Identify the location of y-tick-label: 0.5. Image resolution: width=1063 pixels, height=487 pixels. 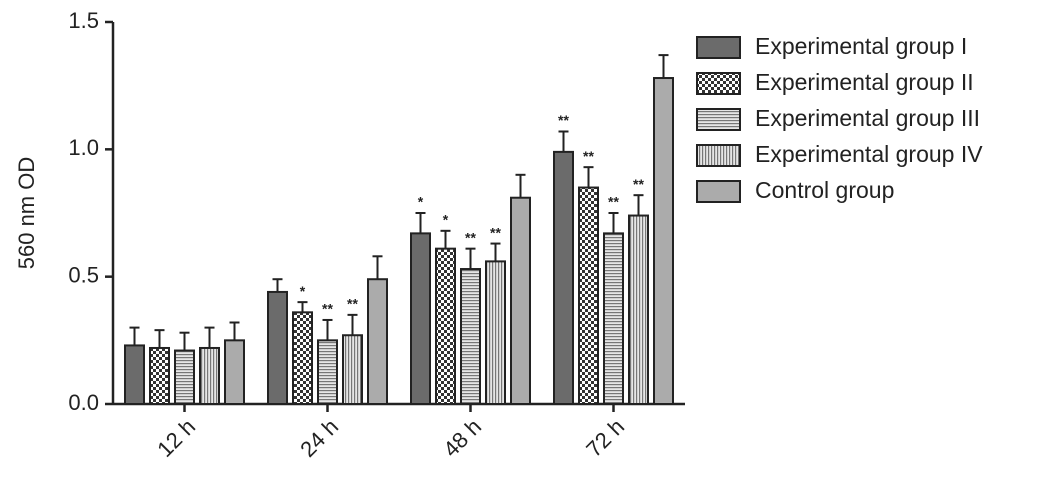
(83, 274).